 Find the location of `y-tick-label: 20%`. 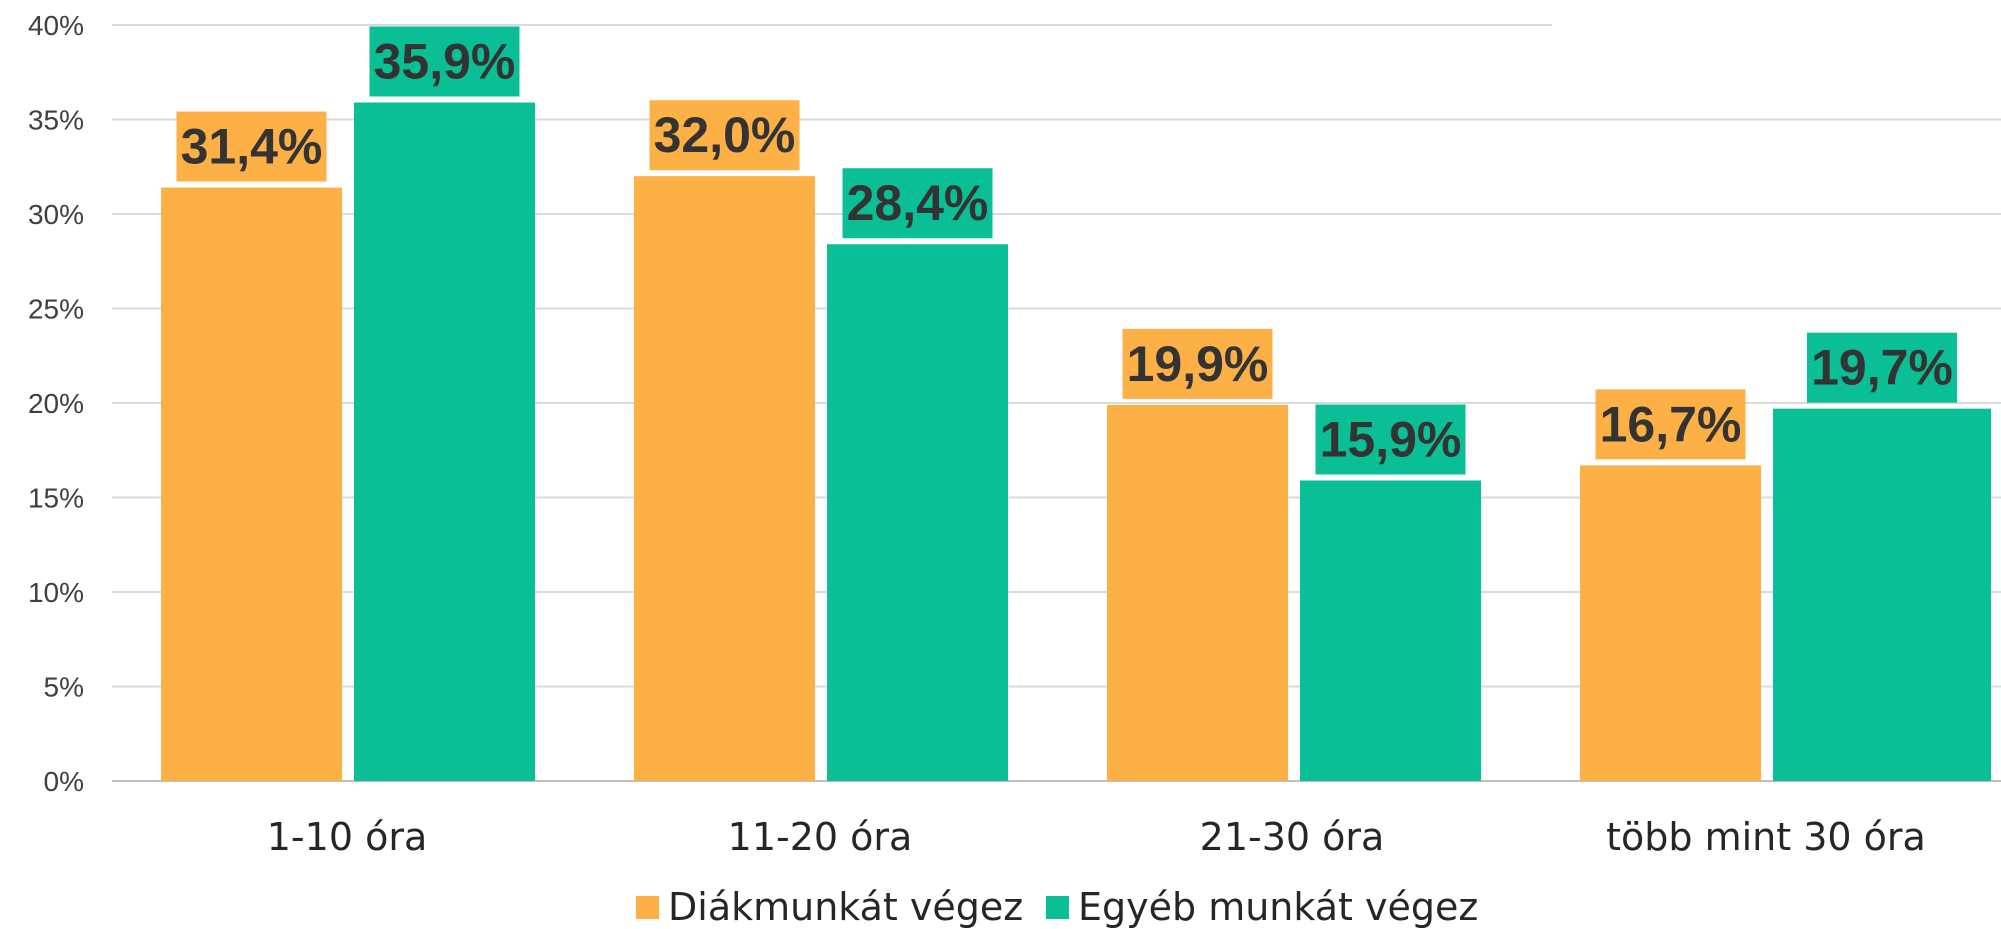

y-tick-label: 20% is located at coordinates (56, 403).